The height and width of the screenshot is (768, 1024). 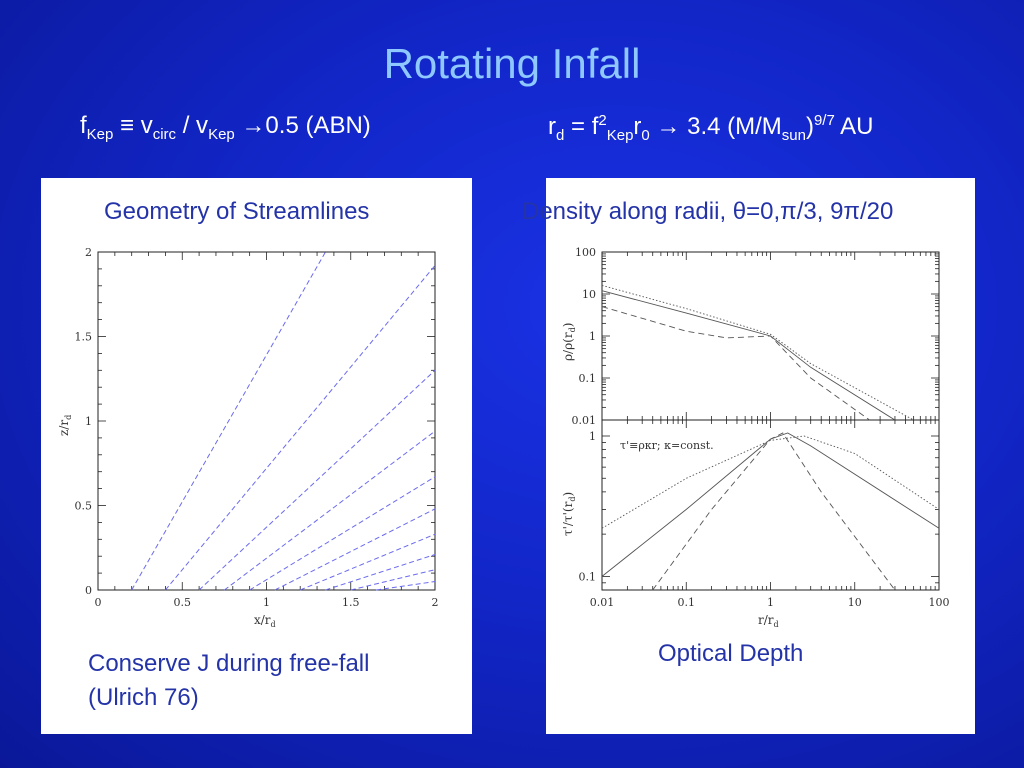 I want to click on y-tick-label: 1.5, so click(x=84, y=337).